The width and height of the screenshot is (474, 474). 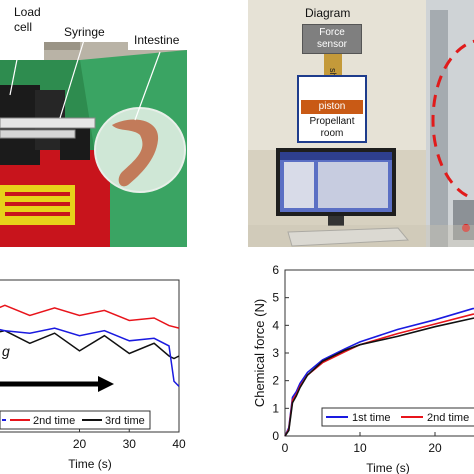 What do you see at coordinates (179, 444) in the screenshot?
I see `x-tick-label: 40` at bounding box center [179, 444].